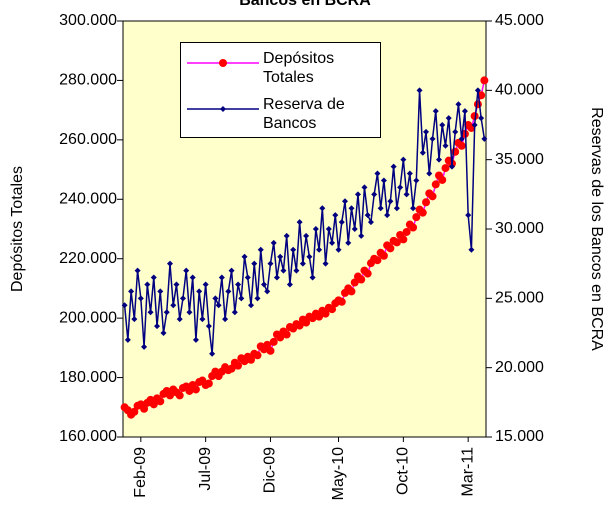  What do you see at coordinates (88, 199) in the screenshot?
I see `y-tick-label: 240.000` at bounding box center [88, 199].